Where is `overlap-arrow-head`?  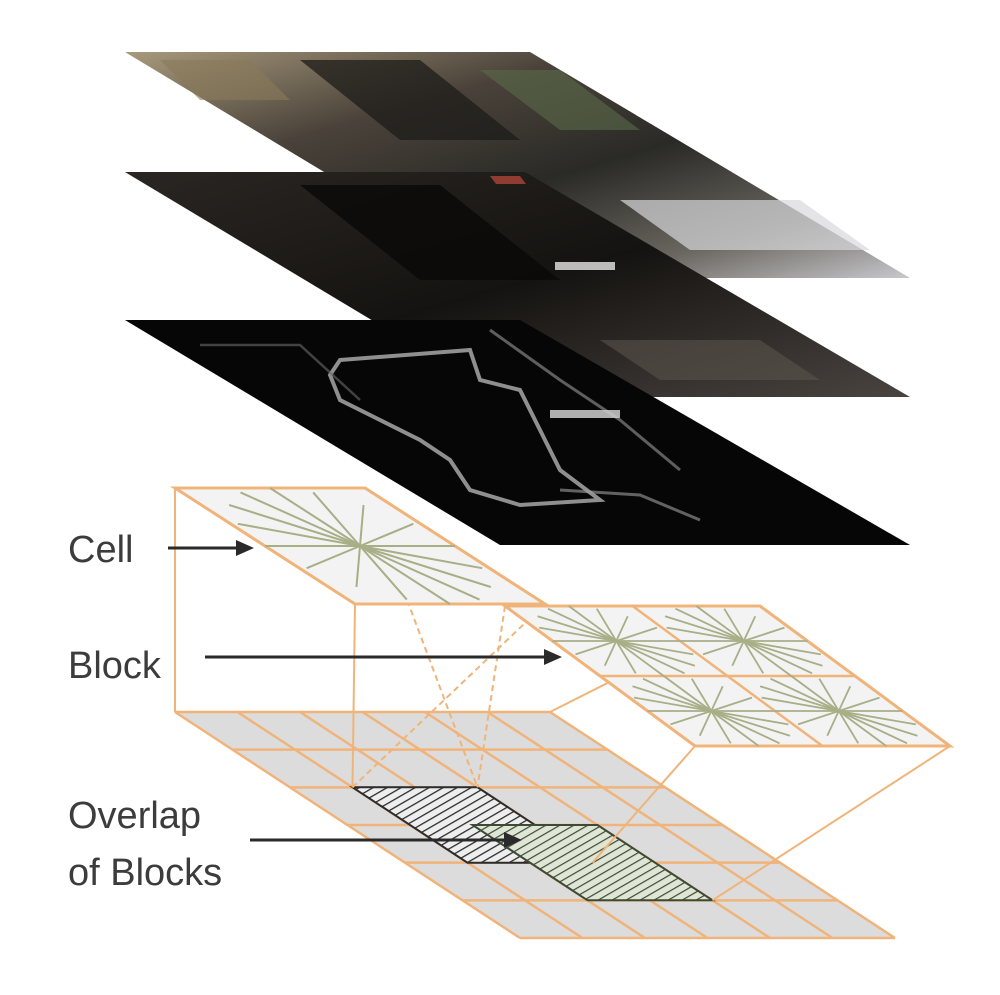 overlap-arrow-head is located at coordinates (513, 840).